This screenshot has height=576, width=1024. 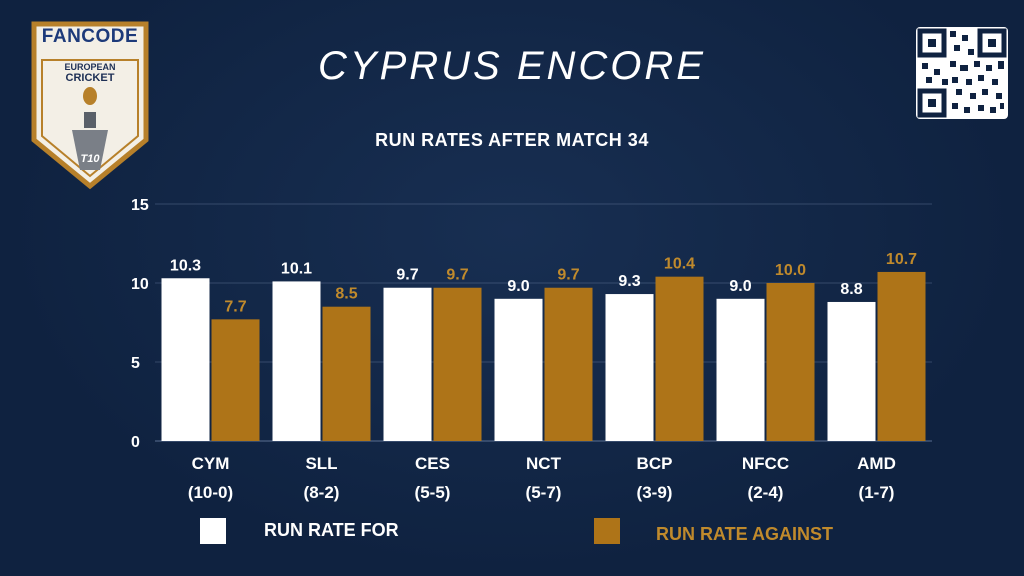 I want to click on bar-run-rate-against-sll, so click(x=346, y=373).